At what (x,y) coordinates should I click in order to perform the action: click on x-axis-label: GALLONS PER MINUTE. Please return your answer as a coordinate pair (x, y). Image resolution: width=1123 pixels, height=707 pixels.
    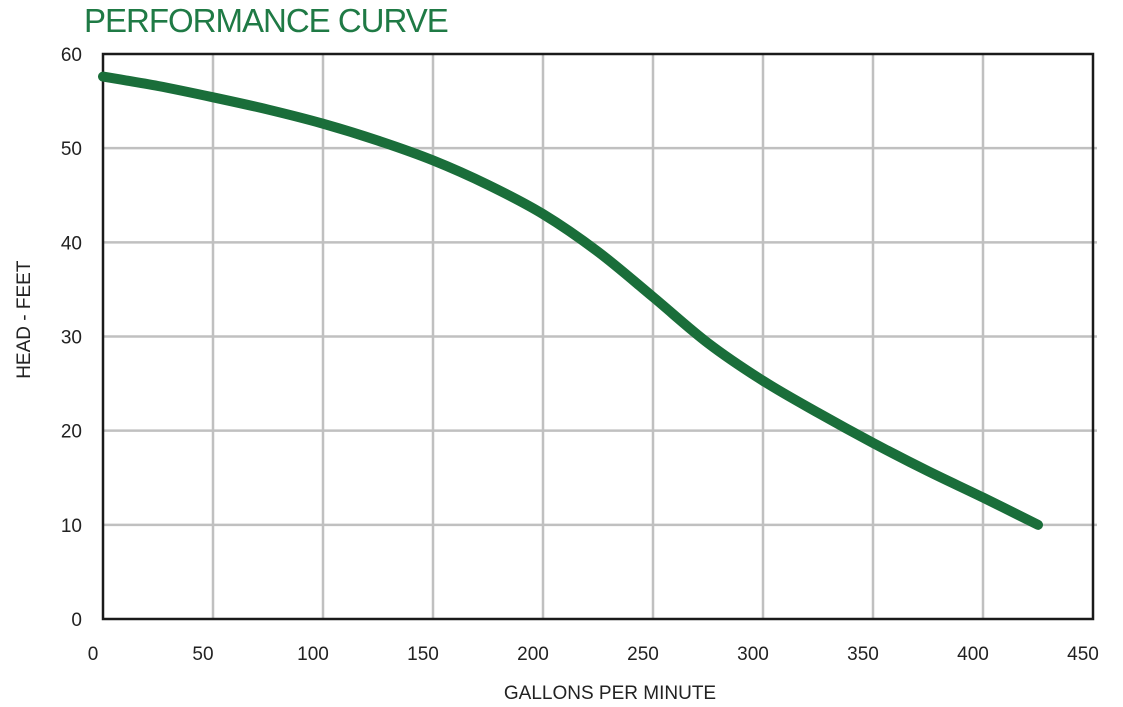
    Looking at the image, I should click on (610, 693).